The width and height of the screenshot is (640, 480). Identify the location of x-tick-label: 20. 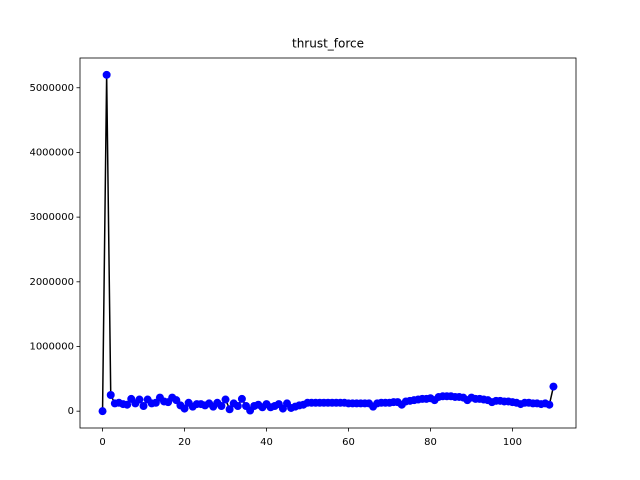
(184, 442).